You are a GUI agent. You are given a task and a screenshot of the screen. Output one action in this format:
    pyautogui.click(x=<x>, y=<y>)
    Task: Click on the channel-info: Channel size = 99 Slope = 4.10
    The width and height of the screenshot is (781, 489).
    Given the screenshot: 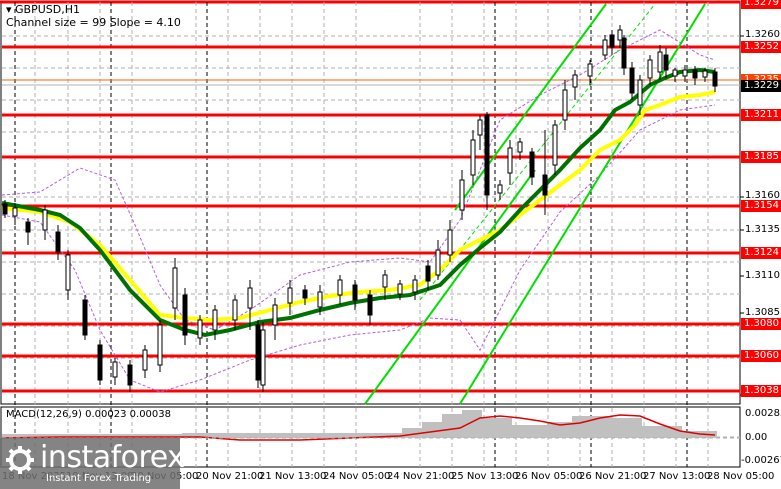 What is the action you would take?
    pyautogui.click(x=93, y=22)
    